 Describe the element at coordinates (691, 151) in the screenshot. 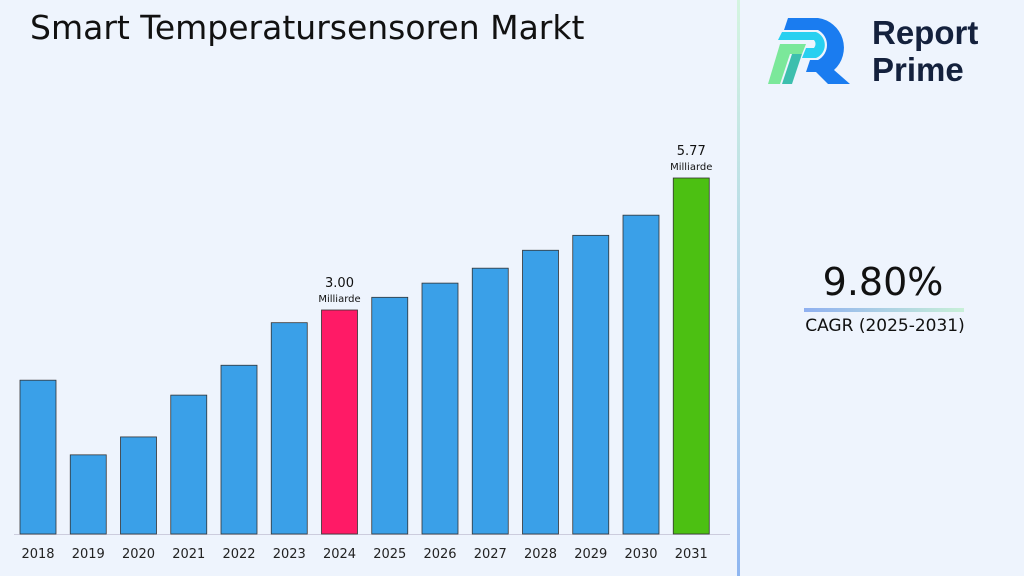

I see `data-label-2031: 5.77` at that location.